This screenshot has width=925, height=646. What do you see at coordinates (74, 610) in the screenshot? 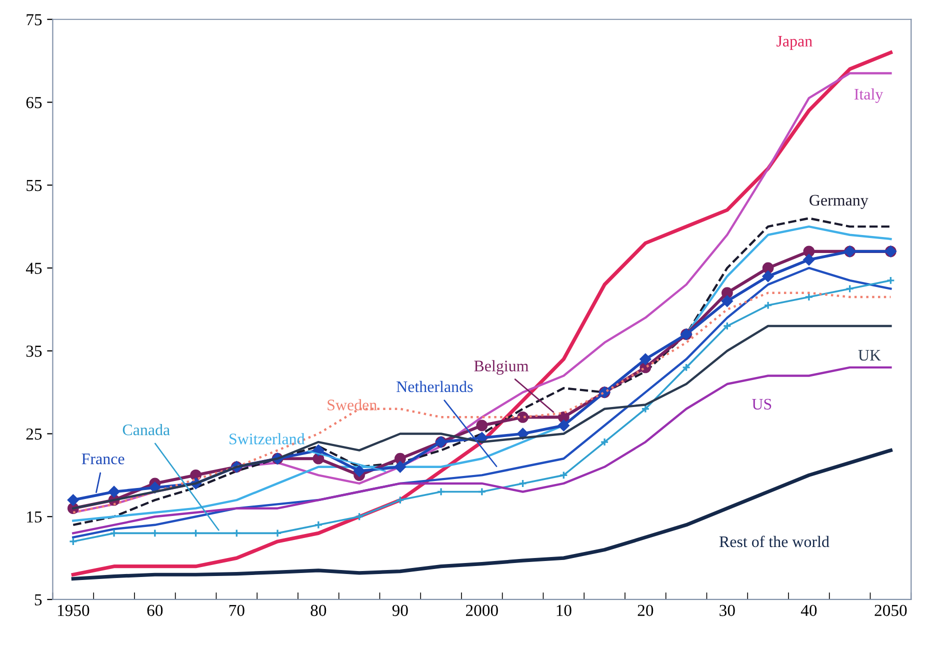
I see `x-tick-label: 1950` at bounding box center [74, 610].